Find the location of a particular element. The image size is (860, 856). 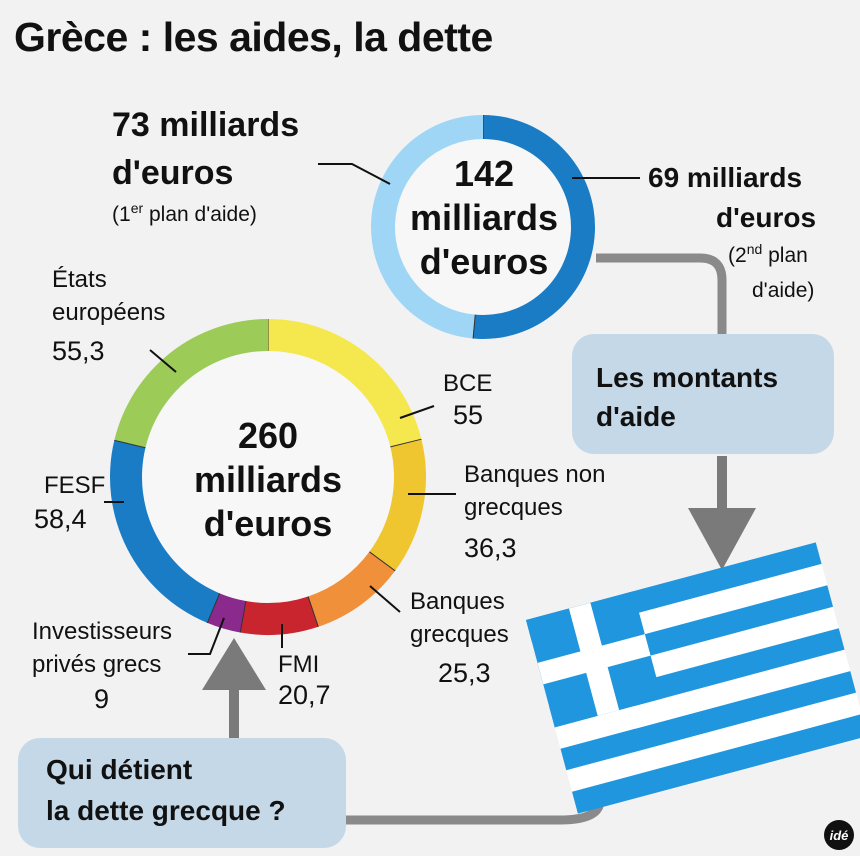

value-fmi: 20,7 is located at coordinates (304, 695).